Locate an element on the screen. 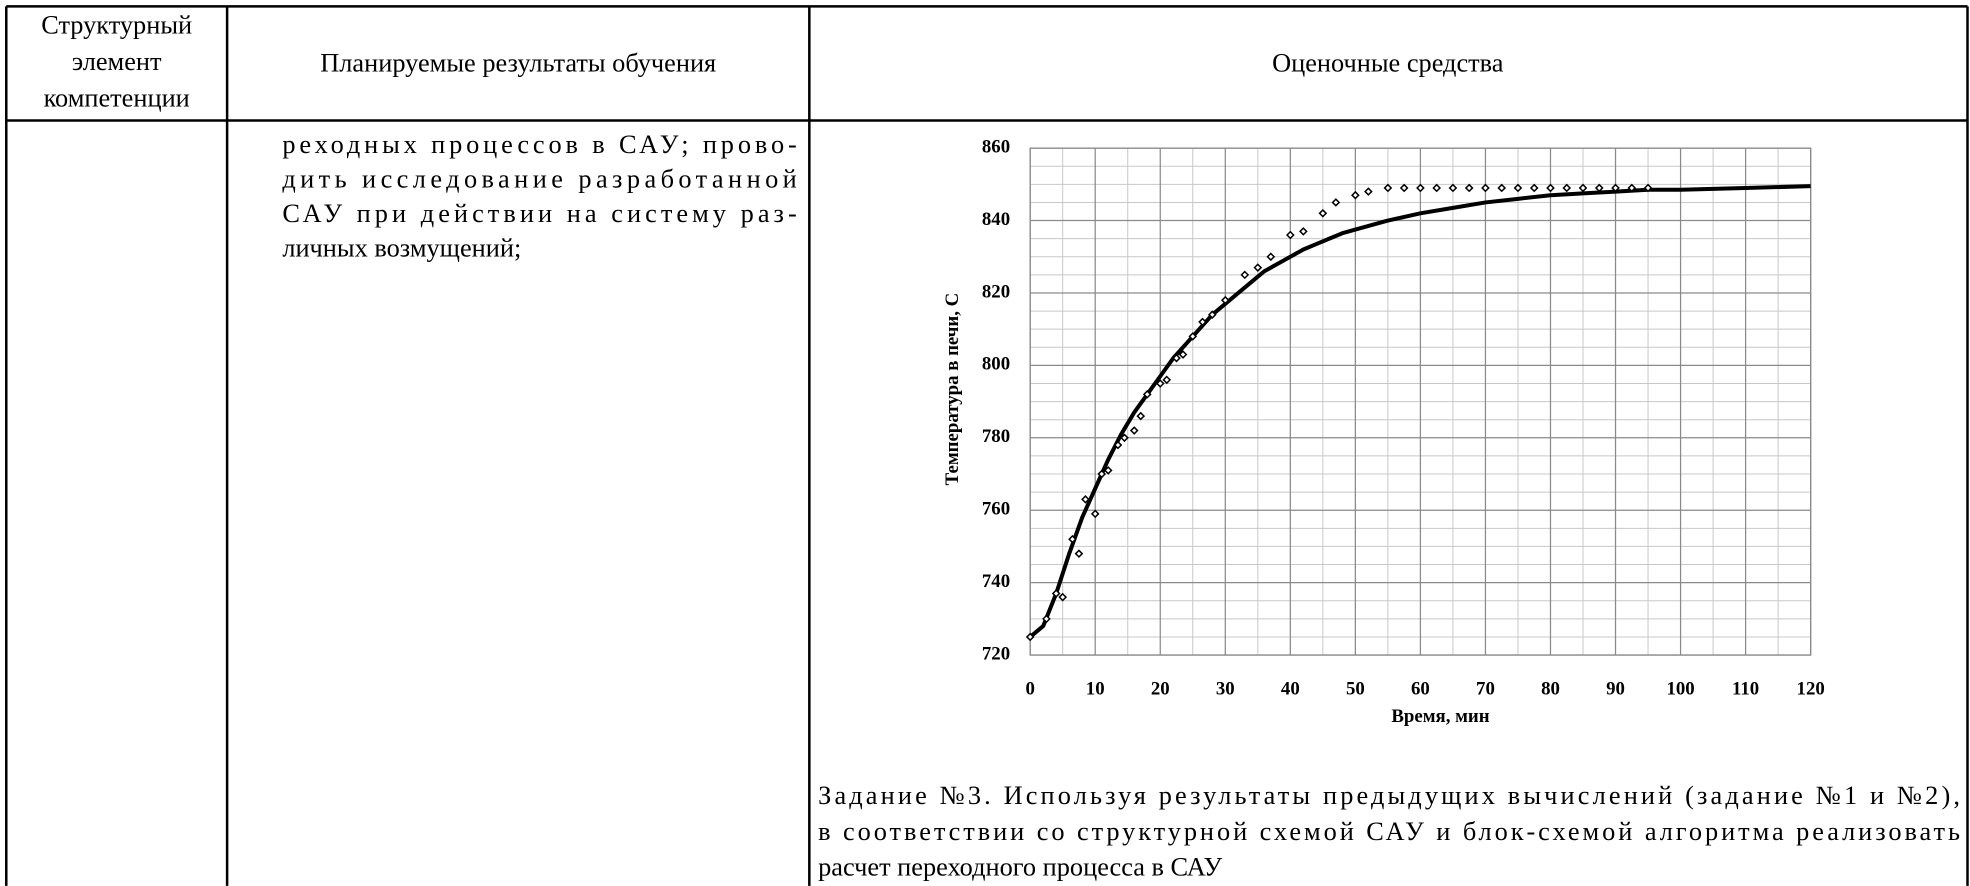 The image size is (1970, 886). y-tick-label: 860 is located at coordinates (996, 146).